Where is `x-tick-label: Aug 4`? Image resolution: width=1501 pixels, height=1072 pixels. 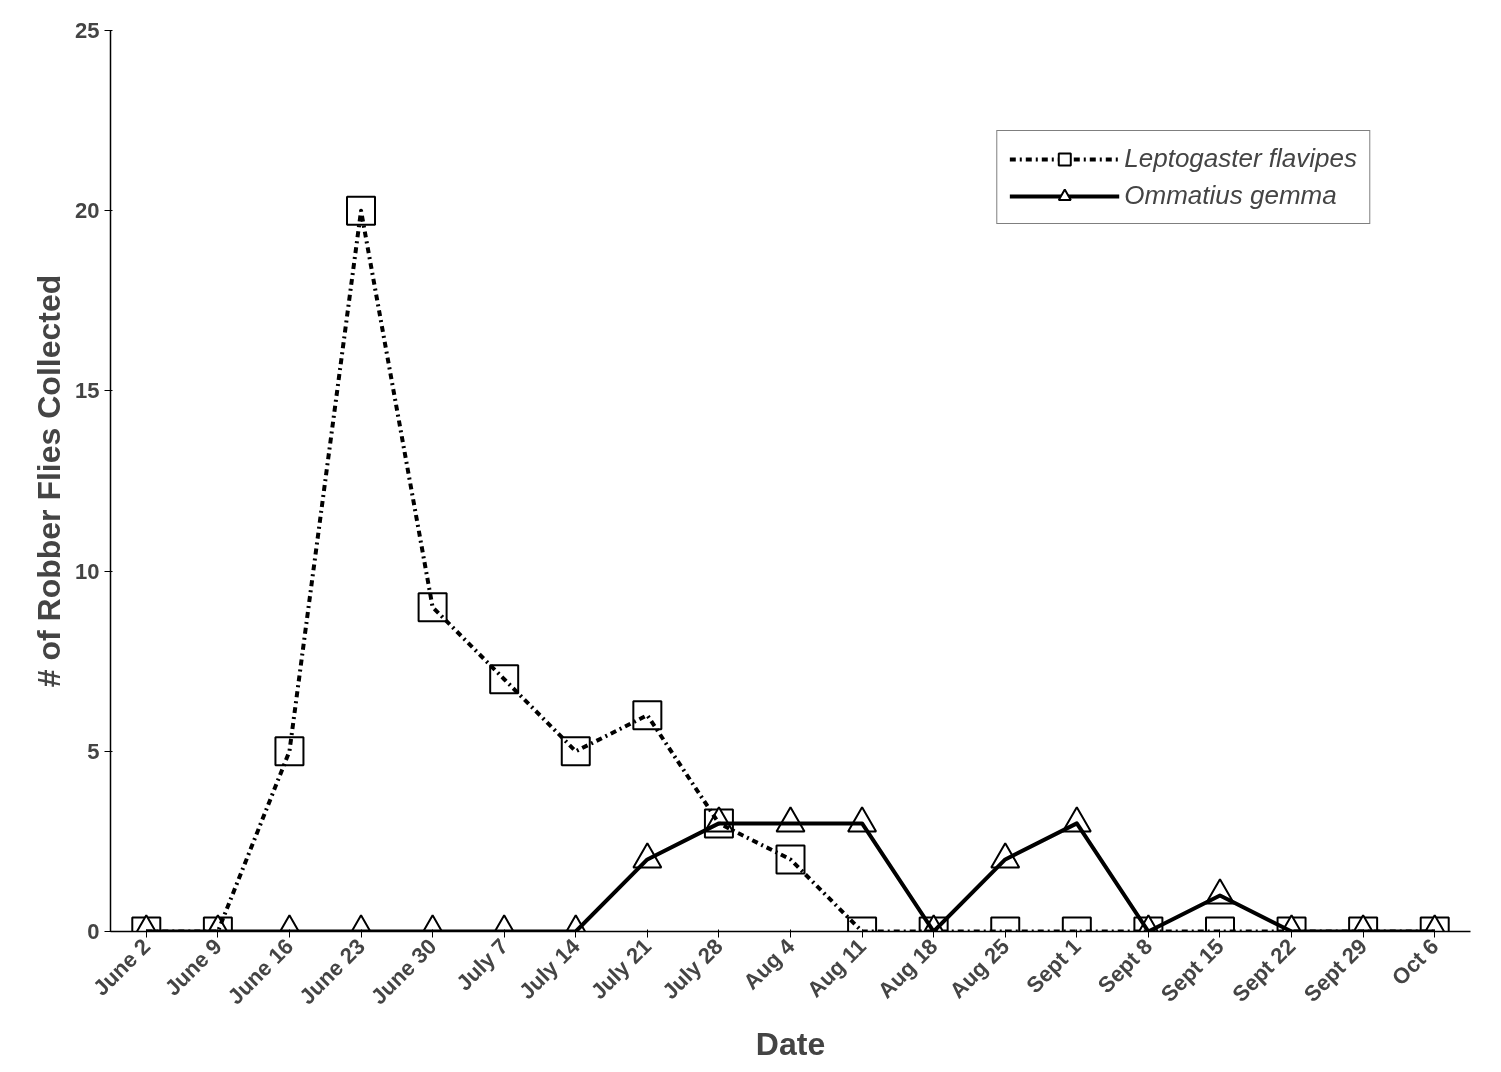 x-tick-label: Aug 4 is located at coordinates (769, 964).